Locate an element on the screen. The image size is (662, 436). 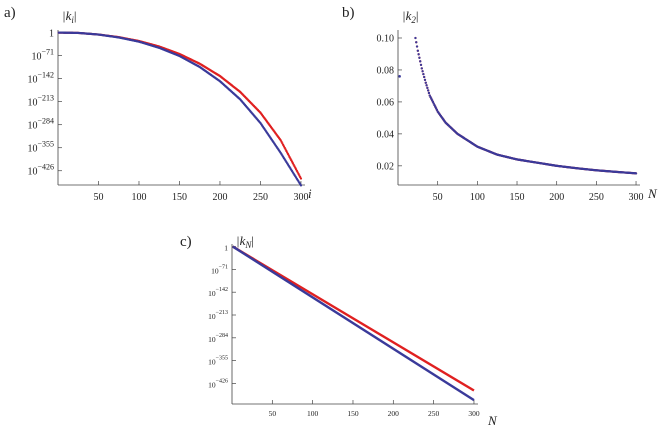
panel-label: b) is located at coordinates (348, 13).